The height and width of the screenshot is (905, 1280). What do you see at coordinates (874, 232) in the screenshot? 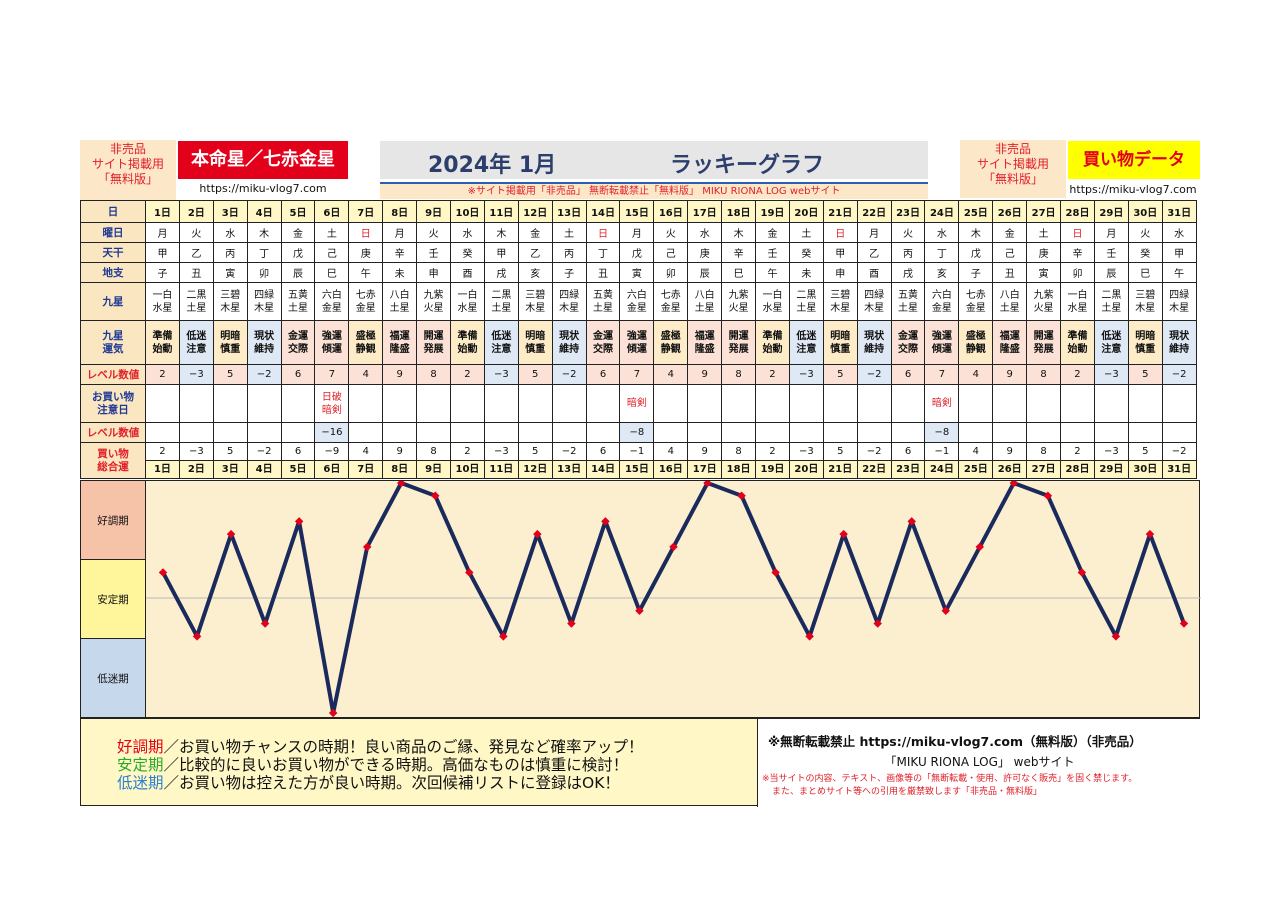
I see `weekday-cell: 月` at bounding box center [874, 232].